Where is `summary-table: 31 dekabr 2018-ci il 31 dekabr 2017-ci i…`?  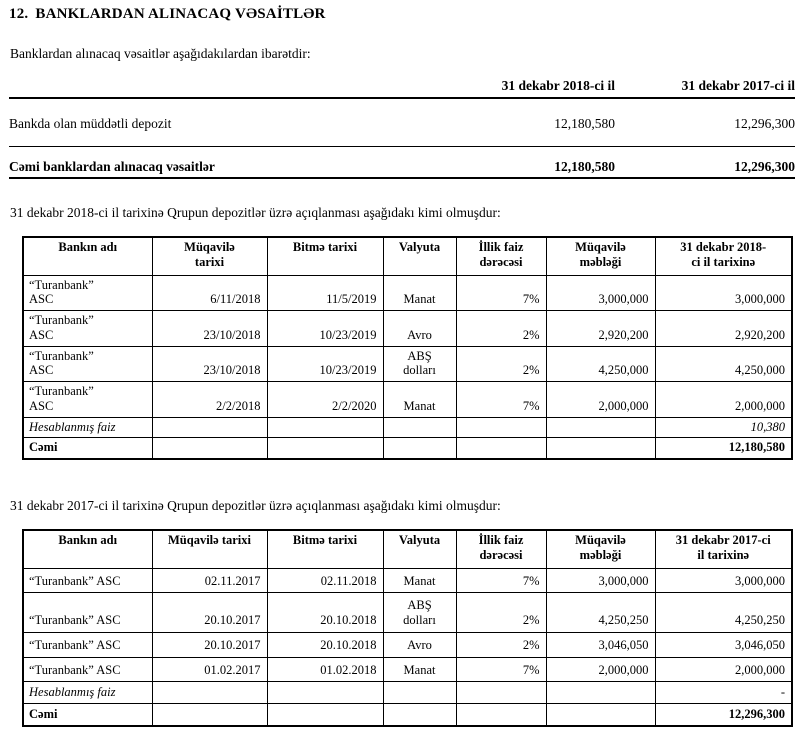 summary-table: 31 dekabr 2018-ci il 31 dekabr 2017-ci i… is located at coordinates (402, 128).